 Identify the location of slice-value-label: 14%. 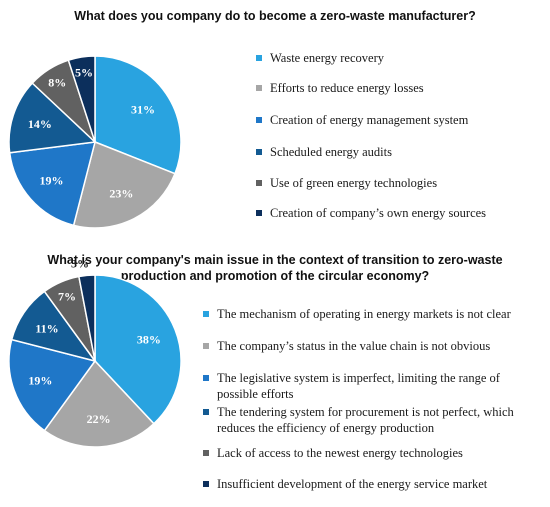
(40, 124).